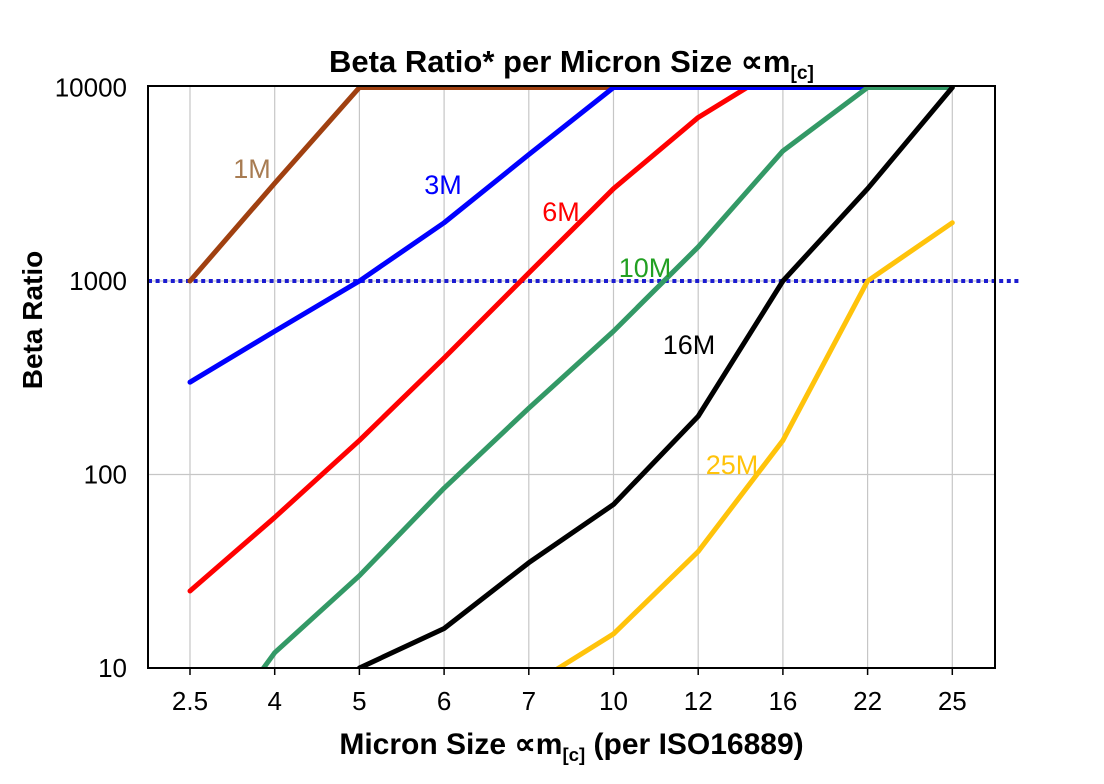  Describe the element at coordinates (698, 701) in the screenshot. I see `x-tick-label: 12` at that location.